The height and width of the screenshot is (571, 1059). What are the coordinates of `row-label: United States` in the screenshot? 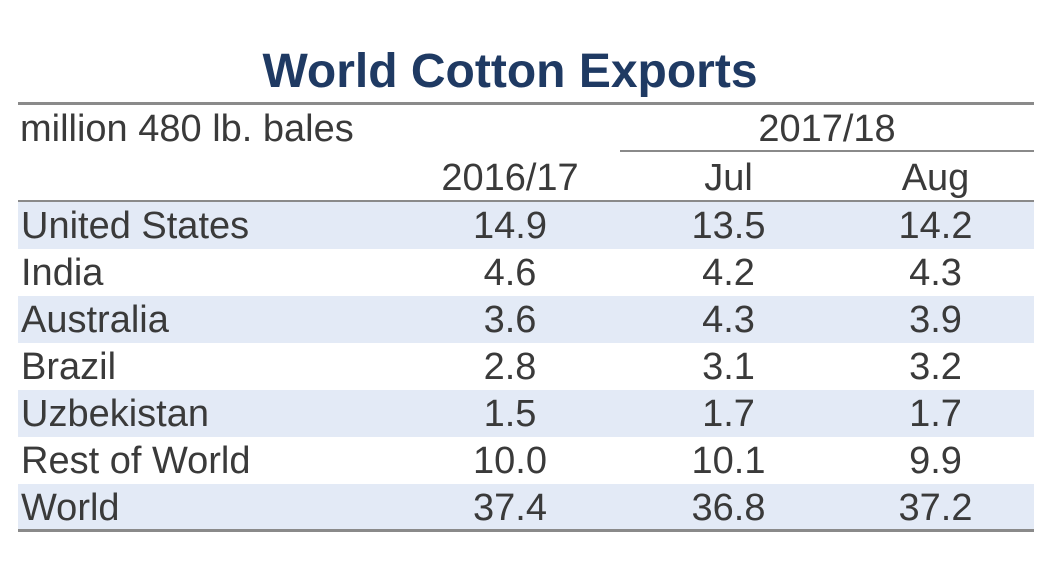 It's located at (135, 226).